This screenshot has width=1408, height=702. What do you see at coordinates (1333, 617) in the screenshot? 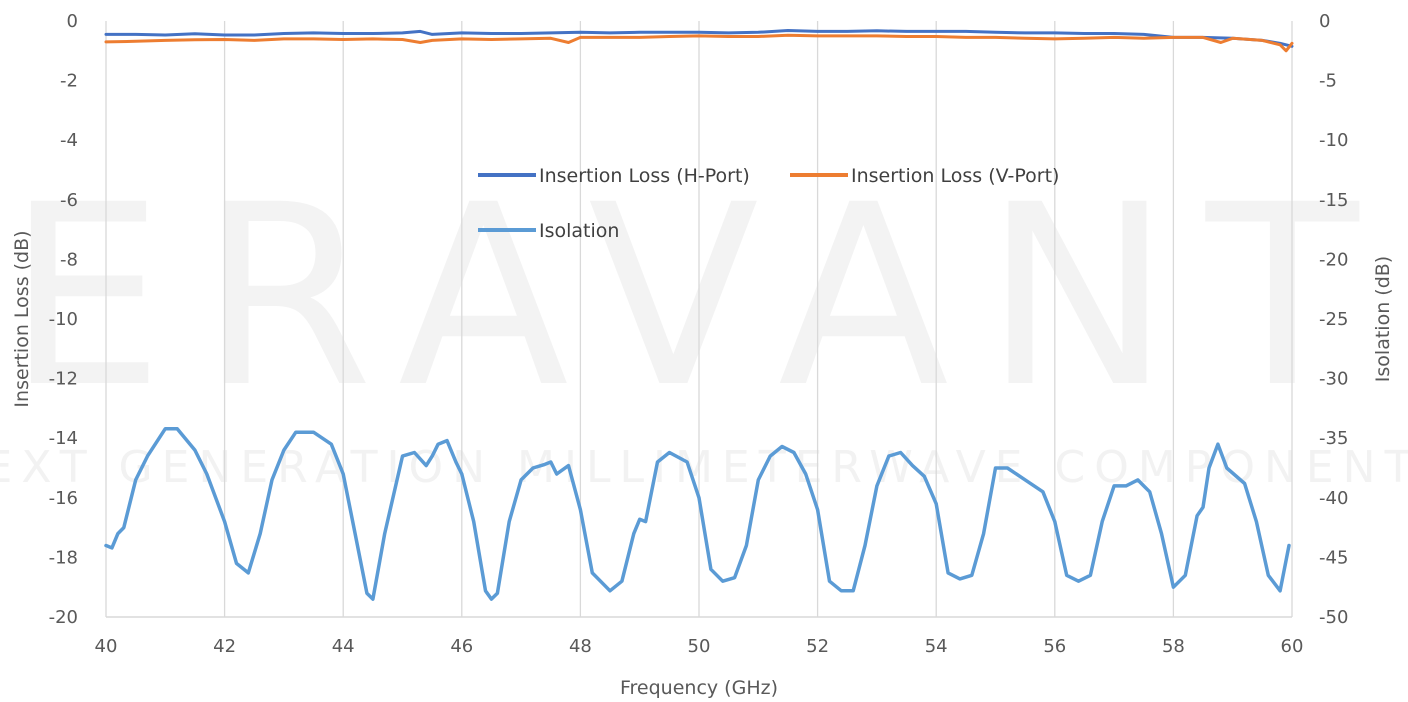
I see `y-right-tick-label: -50` at bounding box center [1333, 617].